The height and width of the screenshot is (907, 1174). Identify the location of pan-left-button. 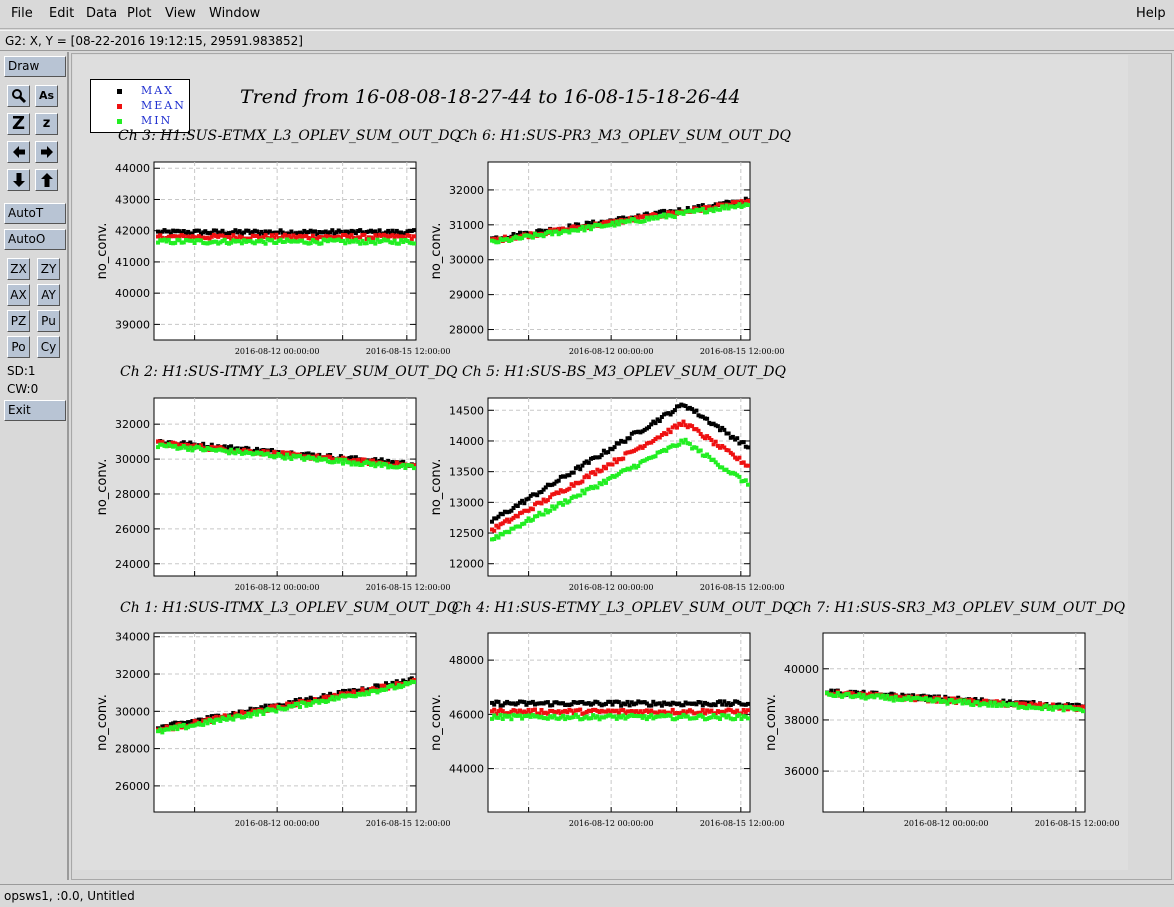
(18, 152).